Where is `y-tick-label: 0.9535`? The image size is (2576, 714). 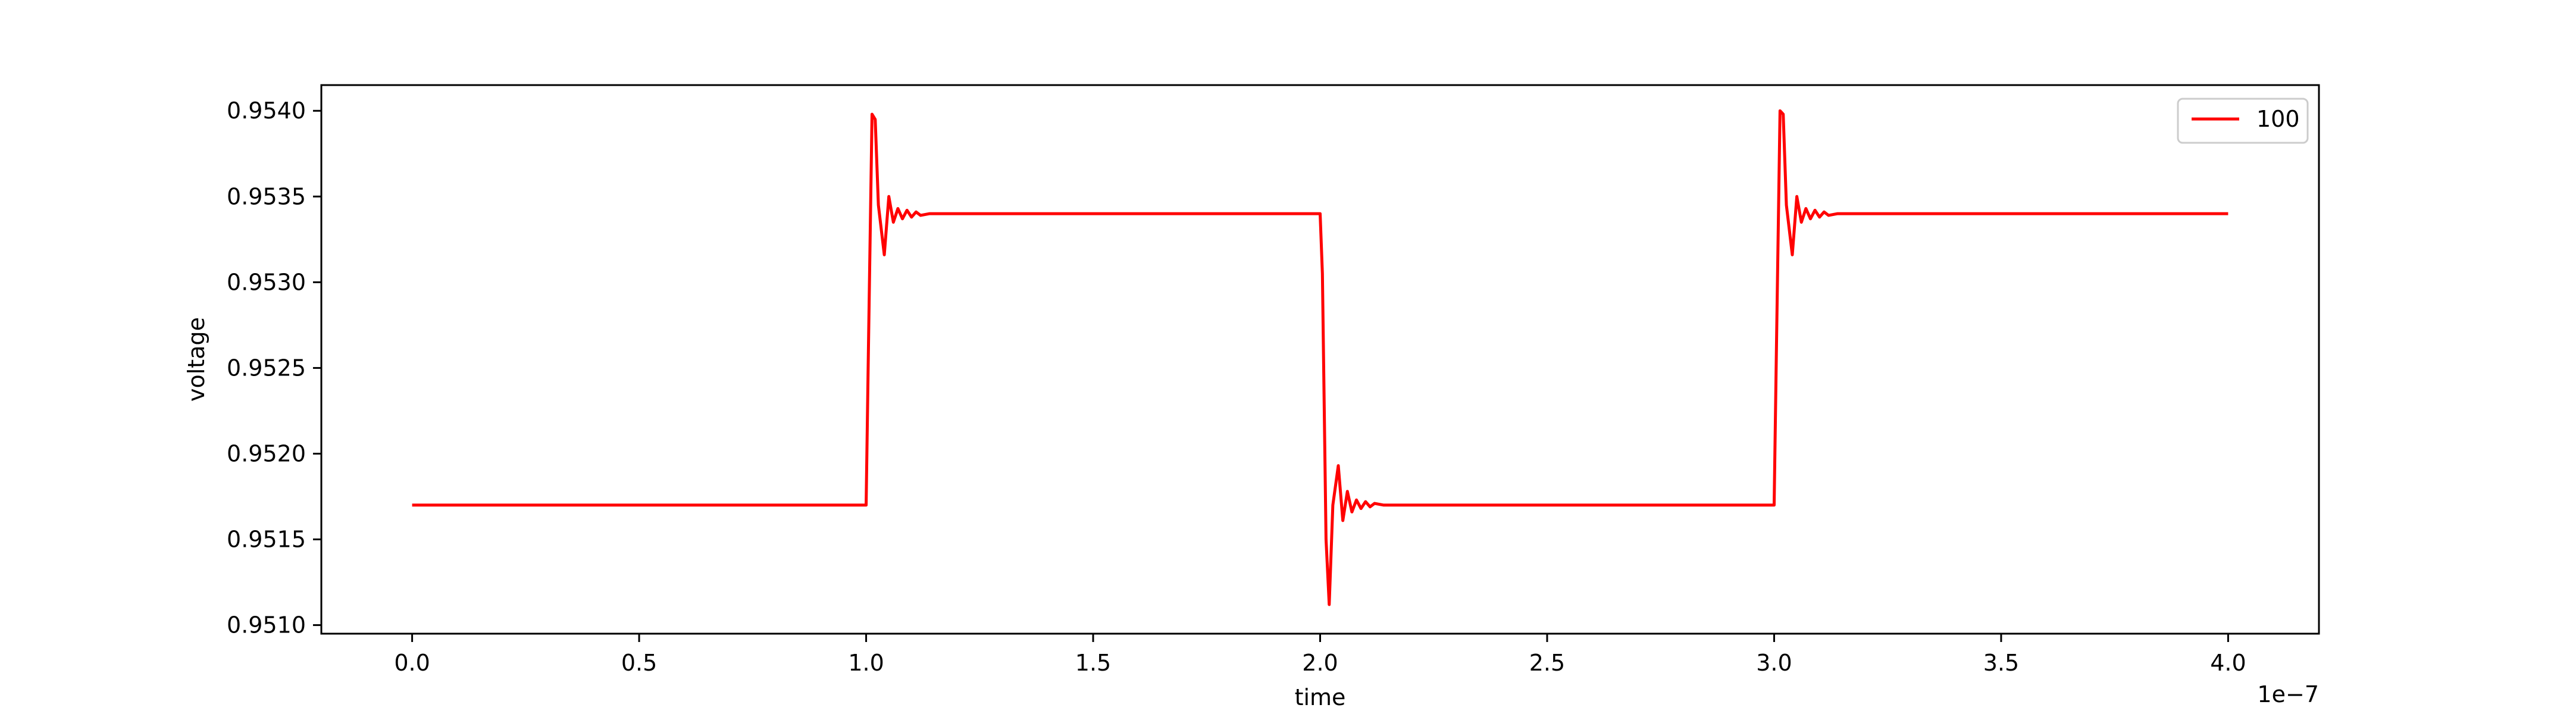 y-tick-label: 0.9535 is located at coordinates (266, 196).